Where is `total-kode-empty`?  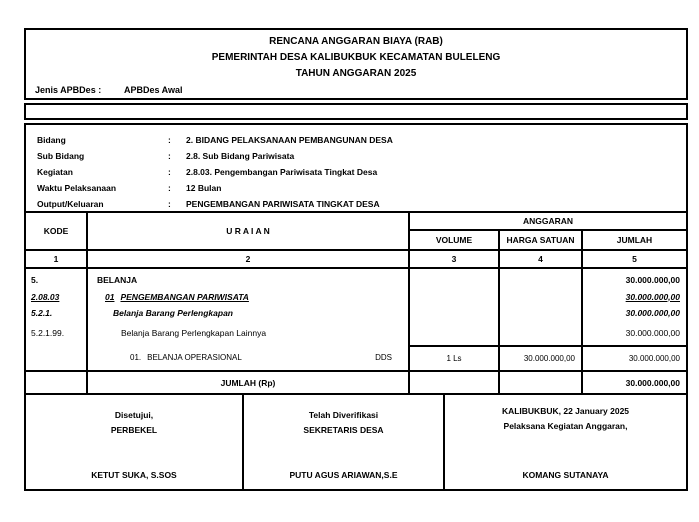 total-kode-empty is located at coordinates (57, 381).